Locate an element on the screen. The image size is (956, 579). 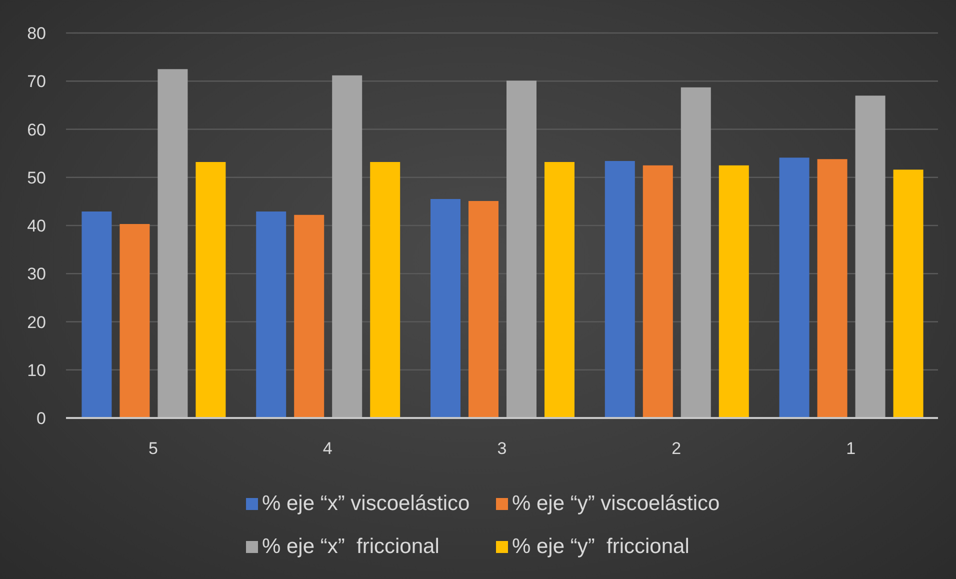
legend-label: % eje “x” viscoelástico is located at coordinates (366, 504).